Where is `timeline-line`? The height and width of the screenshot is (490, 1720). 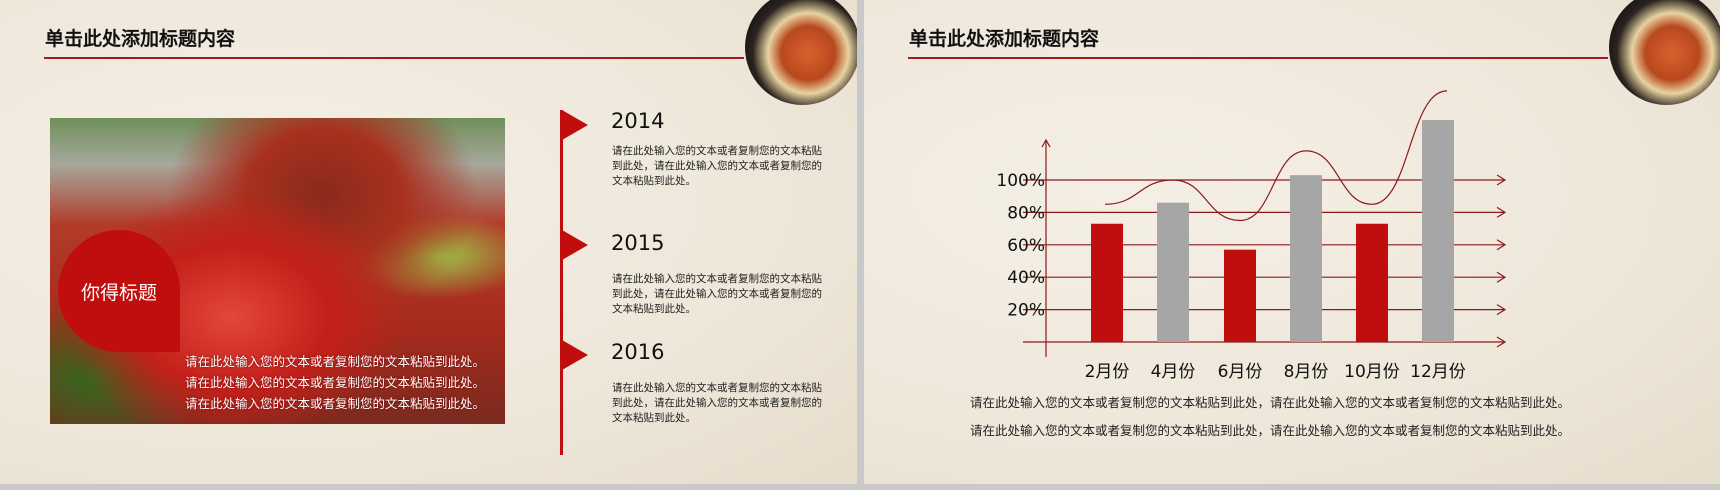 timeline-line is located at coordinates (561, 282).